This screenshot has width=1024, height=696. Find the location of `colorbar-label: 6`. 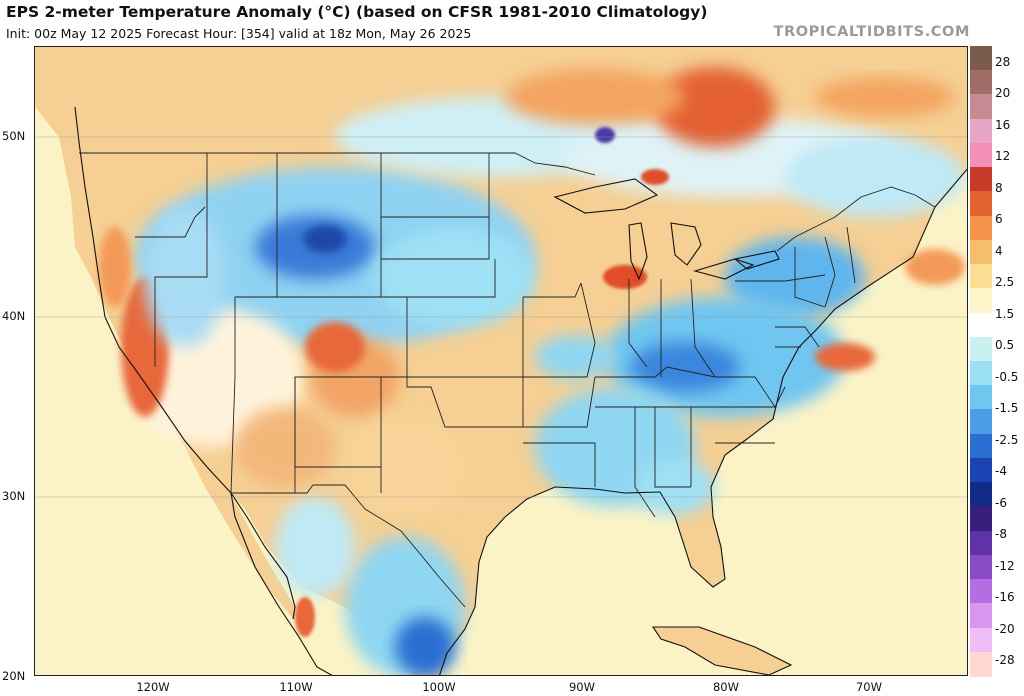

colorbar-label: 6 is located at coordinates (999, 219).